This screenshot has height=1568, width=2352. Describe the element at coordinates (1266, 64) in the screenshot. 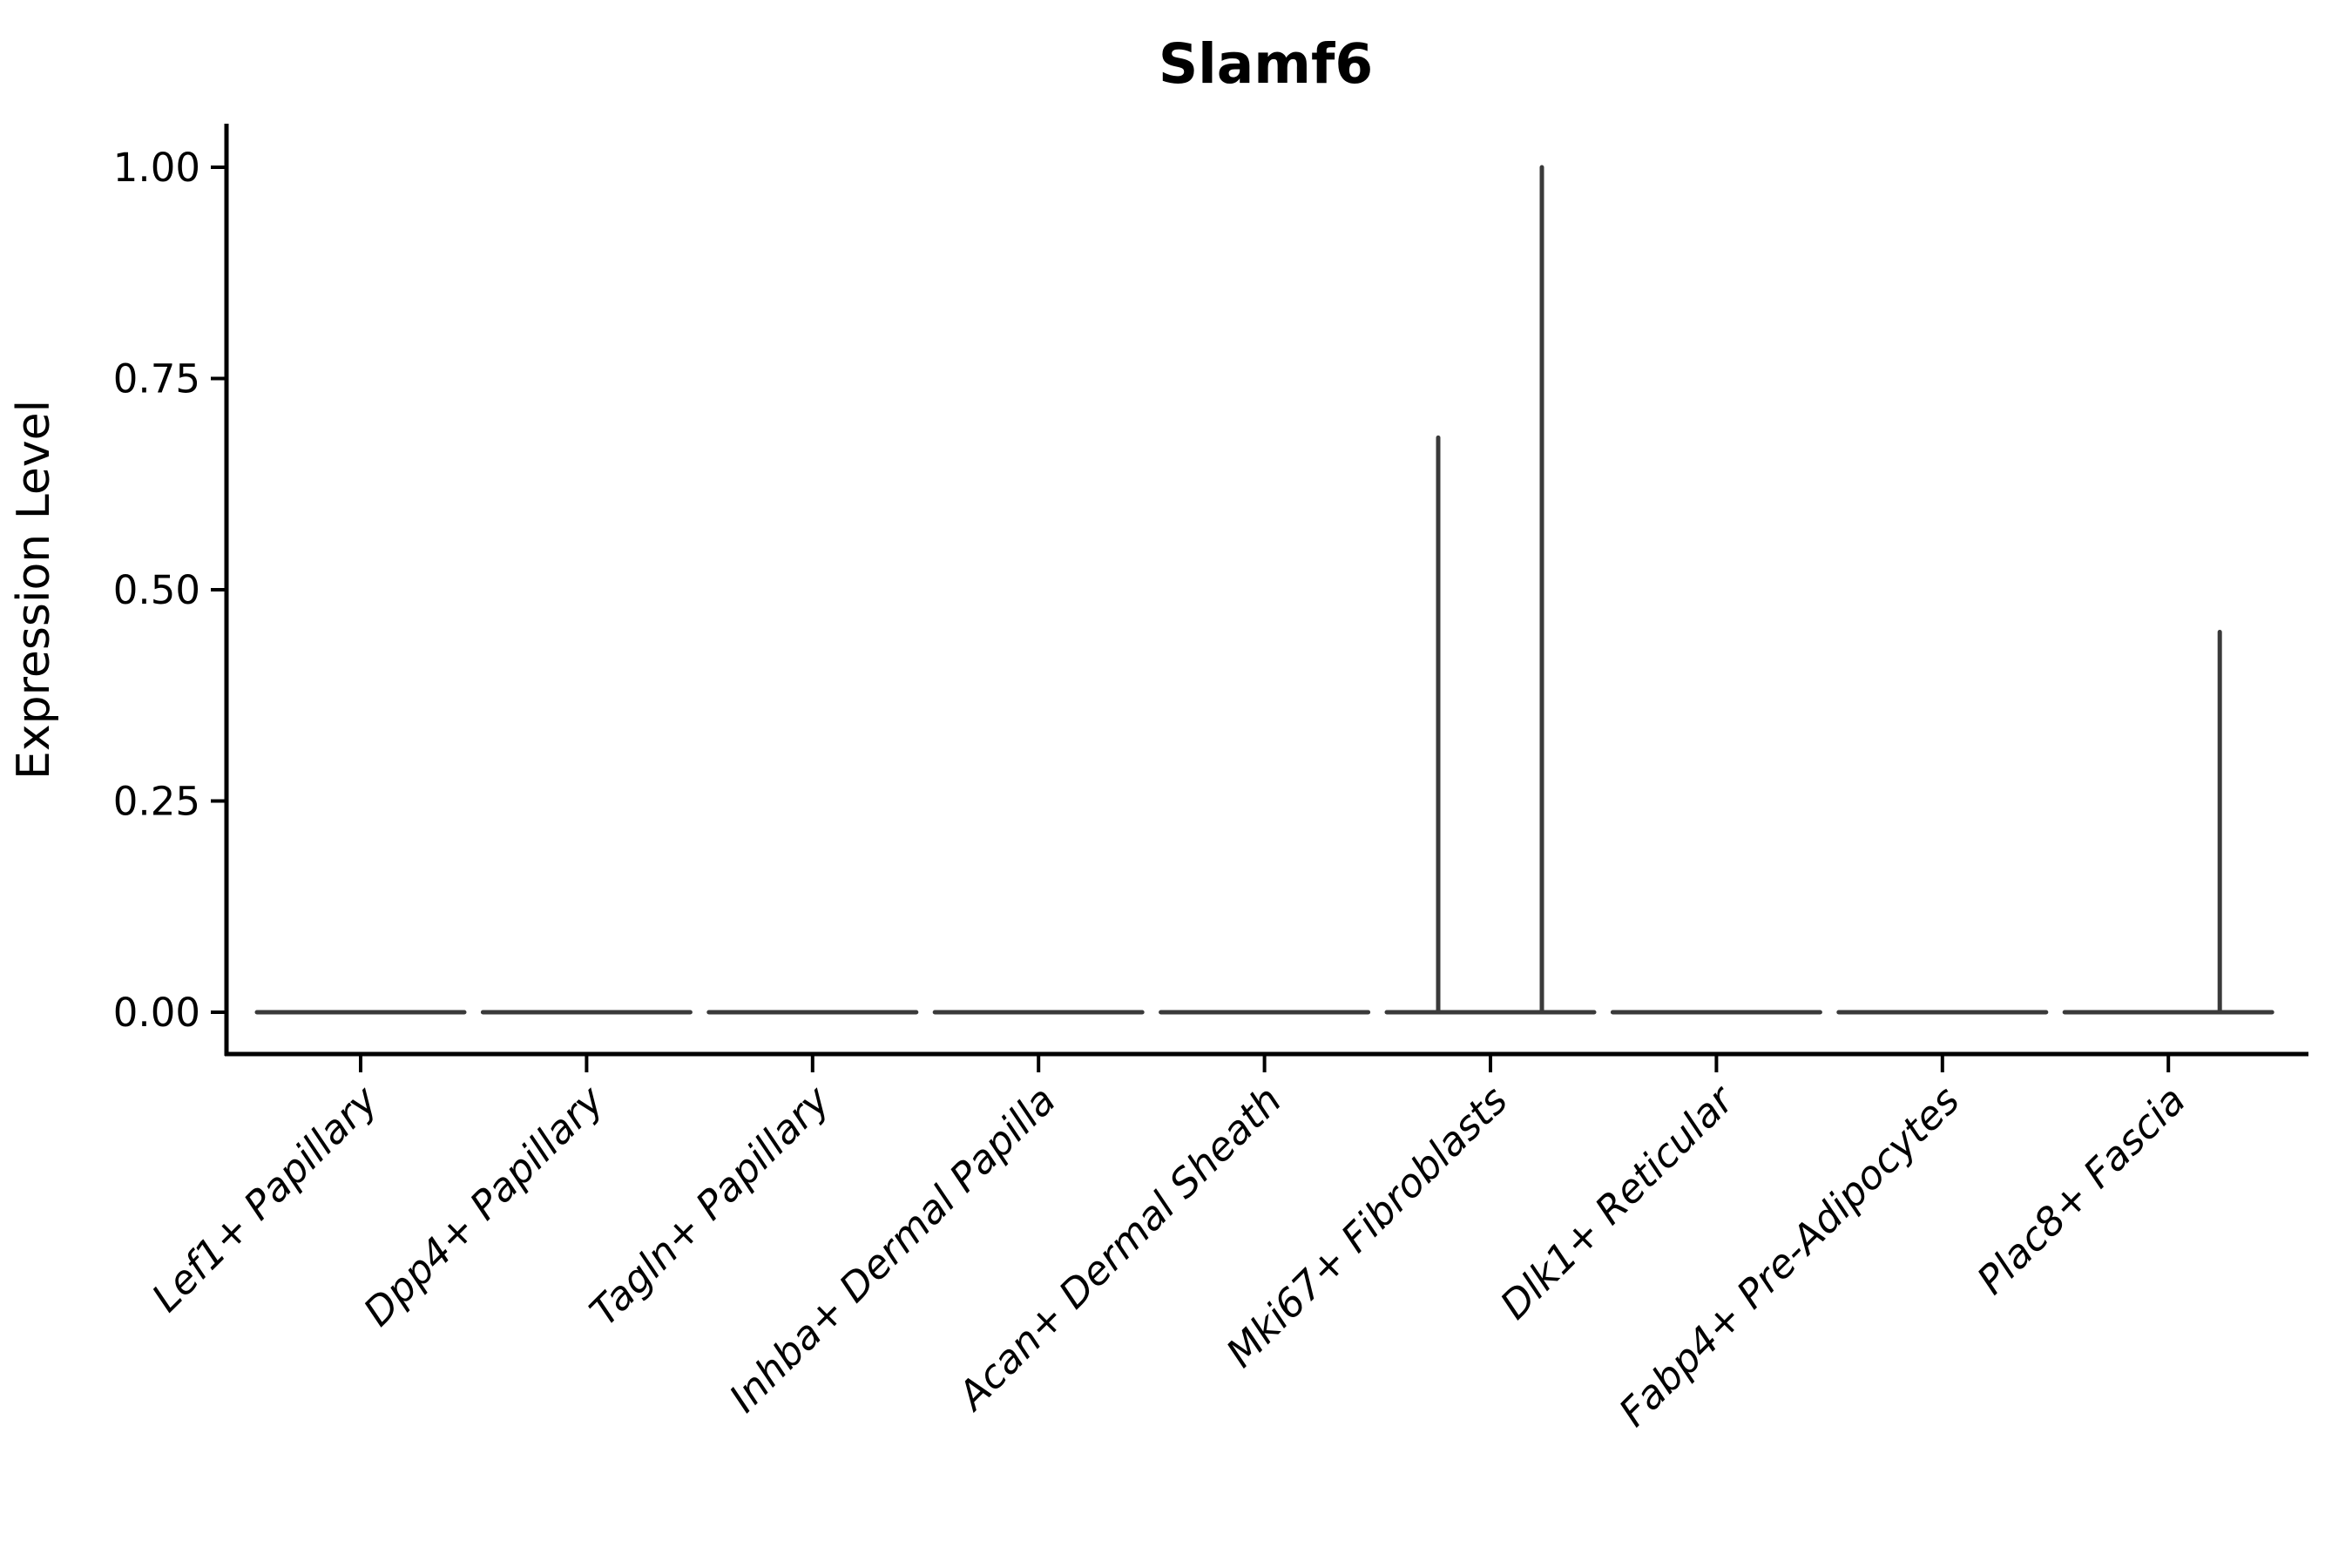

I see `chart-title: Slamf6` at that location.